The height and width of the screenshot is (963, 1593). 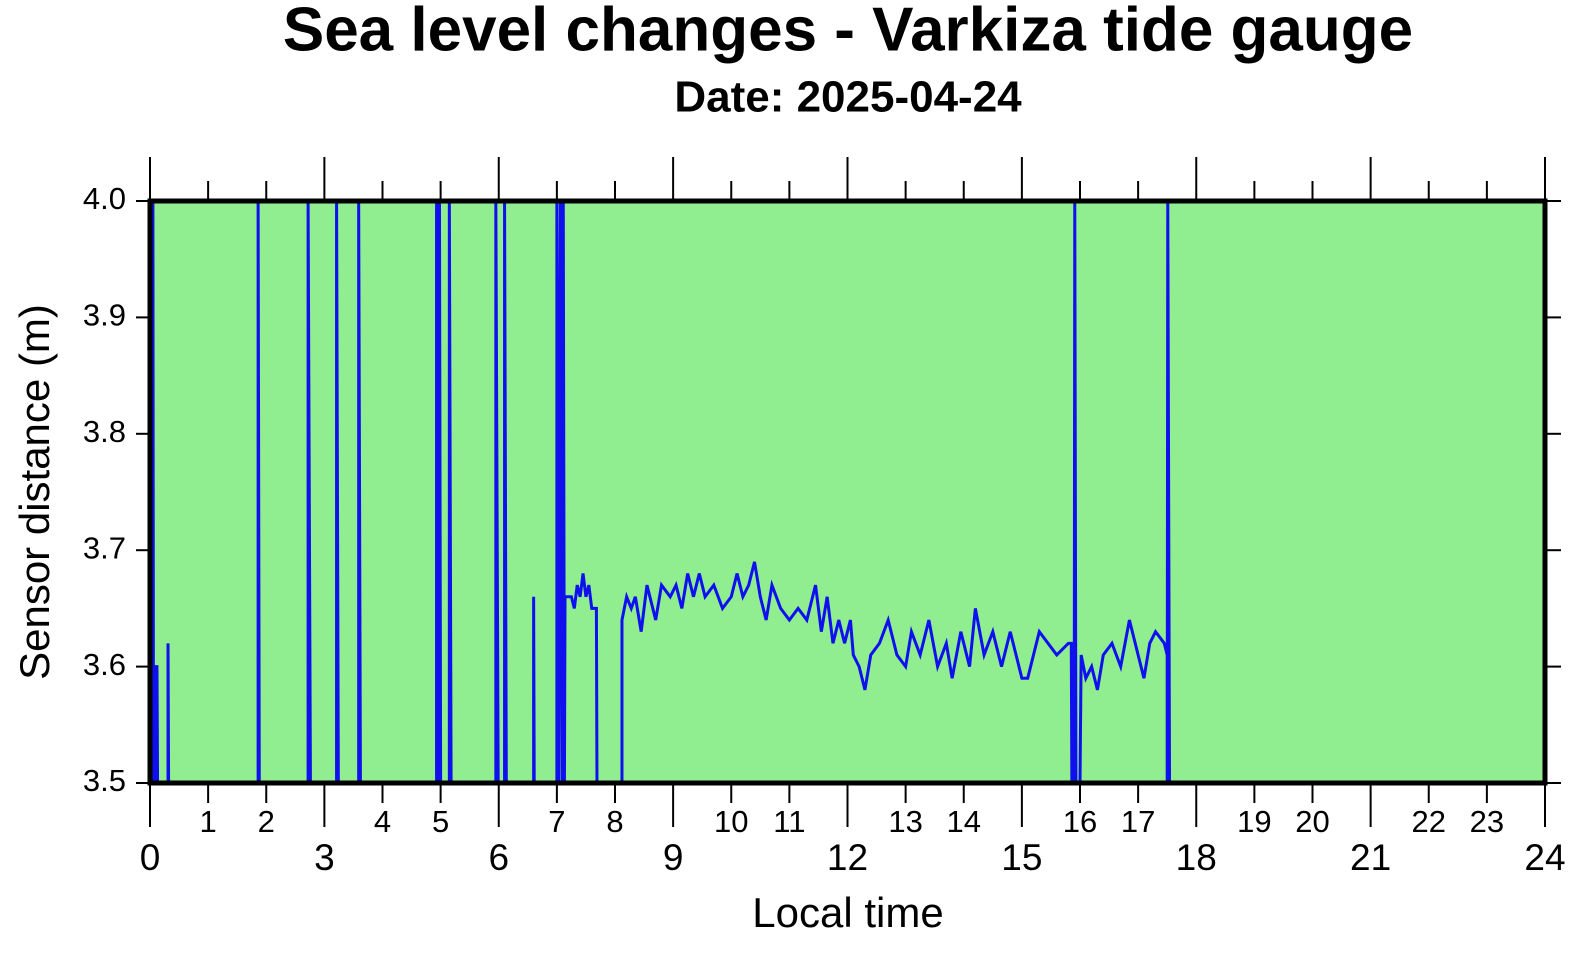 I want to click on x-tick-label: 12, so click(x=847, y=857).